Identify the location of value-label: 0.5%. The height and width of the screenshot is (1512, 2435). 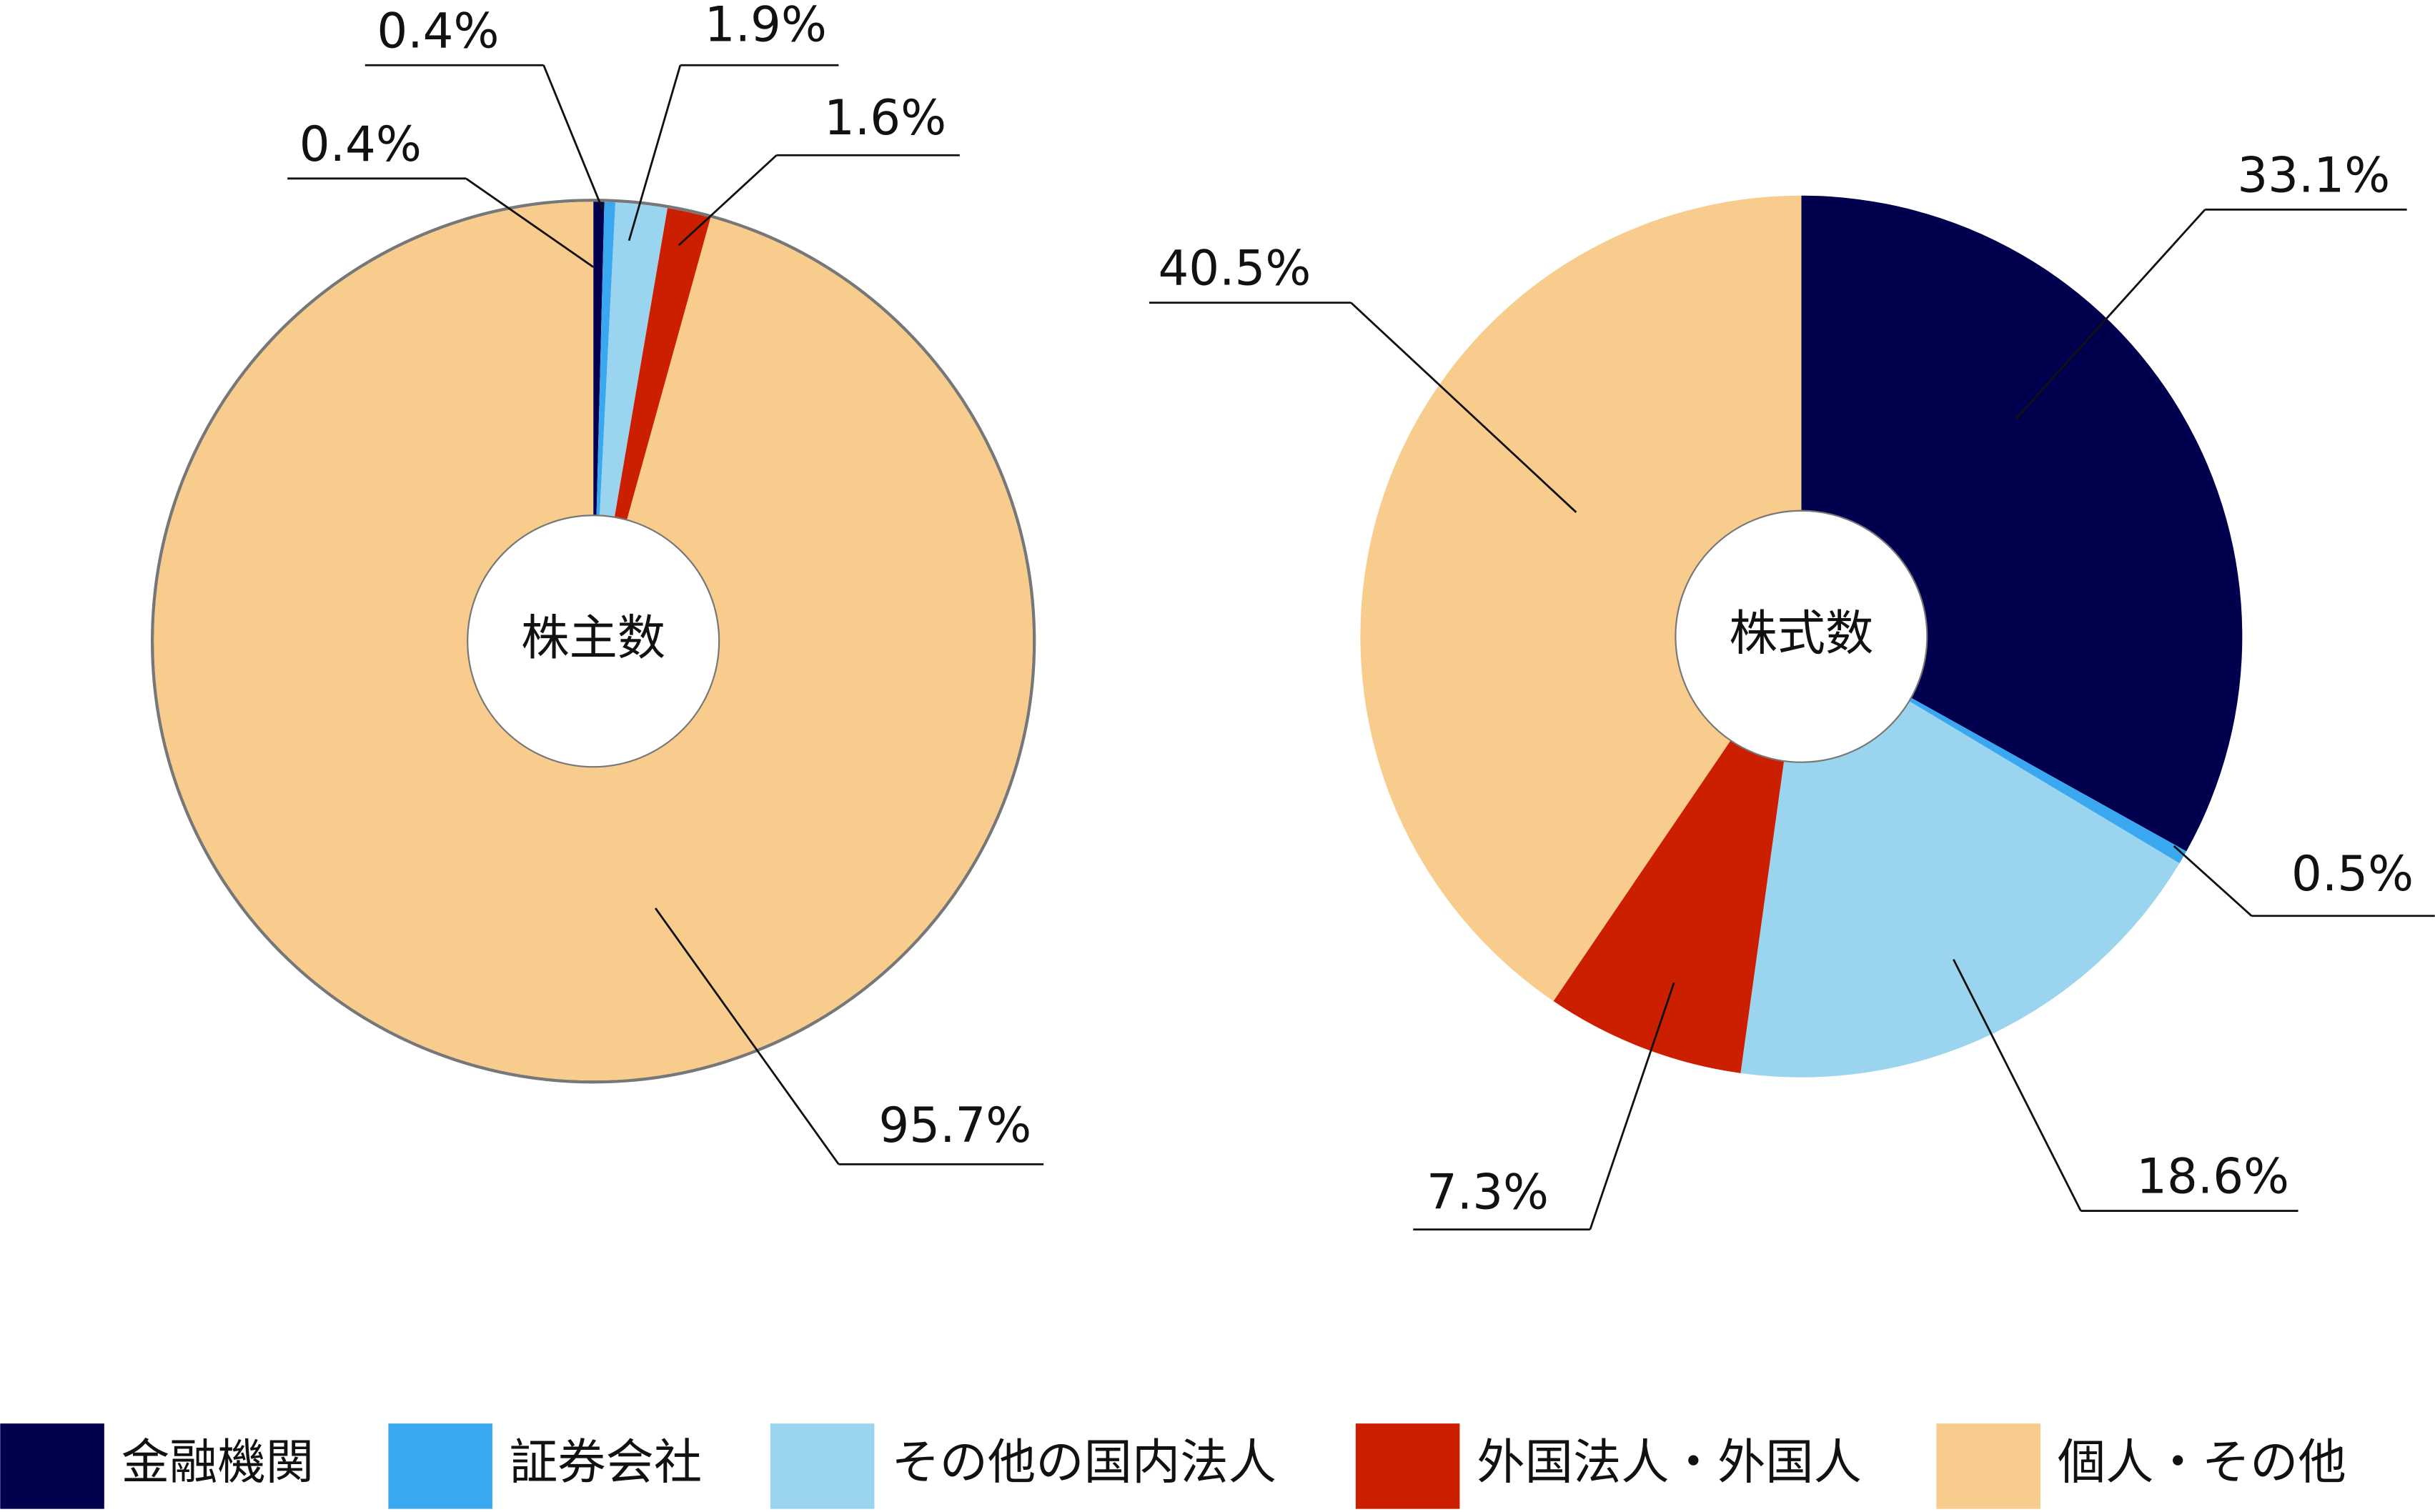
(2352, 874).